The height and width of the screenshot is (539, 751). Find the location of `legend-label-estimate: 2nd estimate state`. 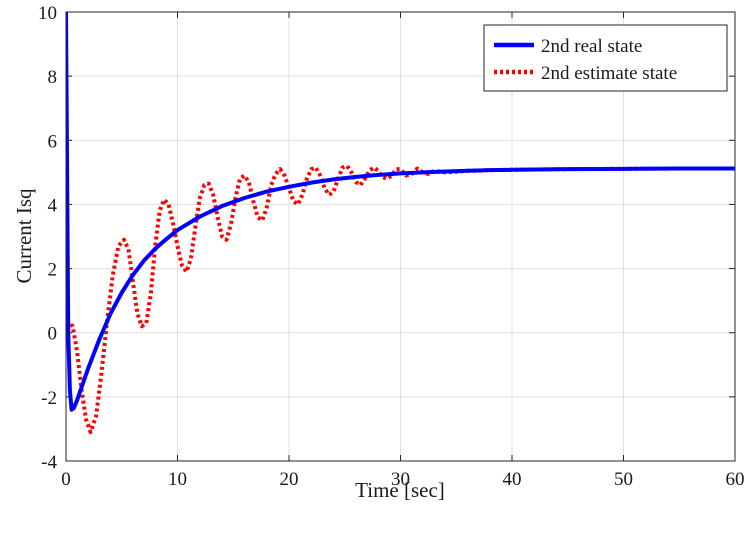

legend-label-estimate: 2nd estimate state is located at coordinates (609, 73).